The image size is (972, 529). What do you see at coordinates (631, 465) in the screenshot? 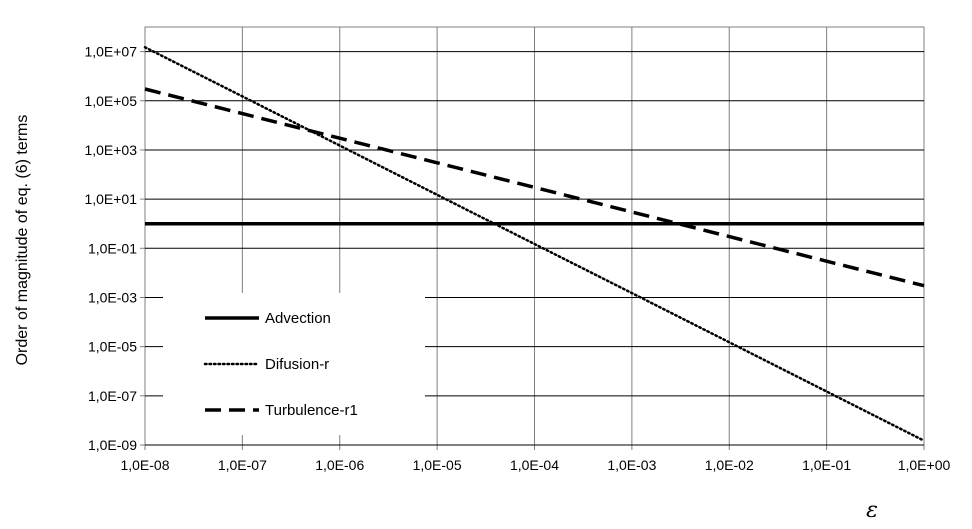
I see `x-tick-label: 1,0E-03` at bounding box center [631, 465].